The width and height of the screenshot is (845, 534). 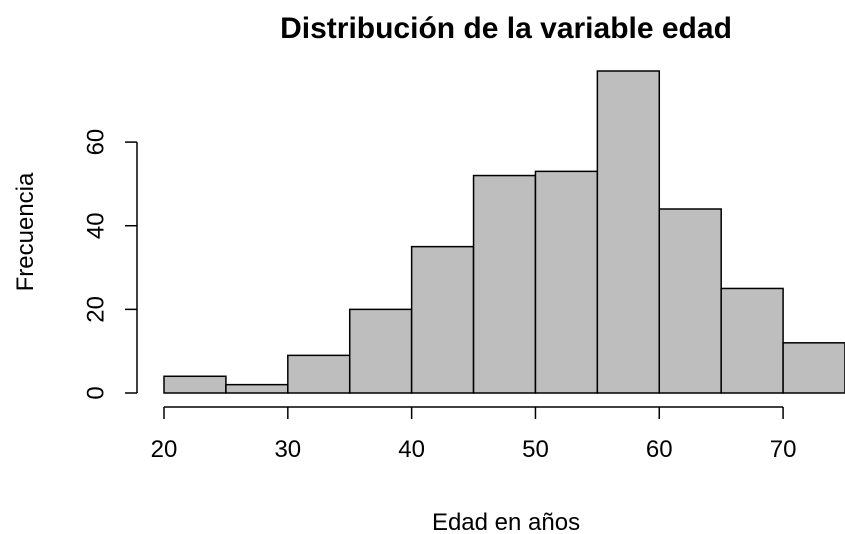 What do you see at coordinates (110, 264) in the screenshot?
I see `y-axis: 0 20 40 60` at bounding box center [110, 264].